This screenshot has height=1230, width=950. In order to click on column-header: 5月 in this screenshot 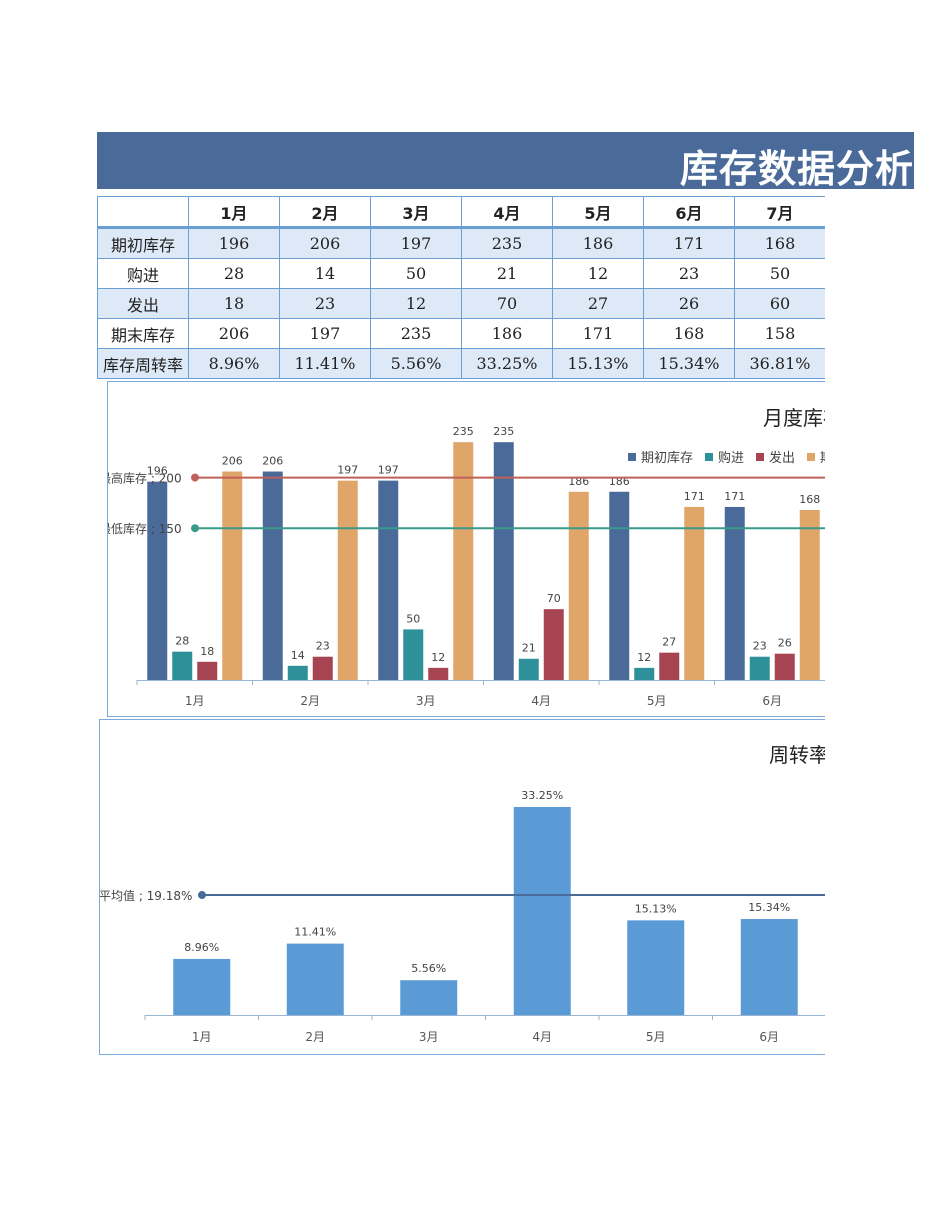, I will do `click(598, 212)`.